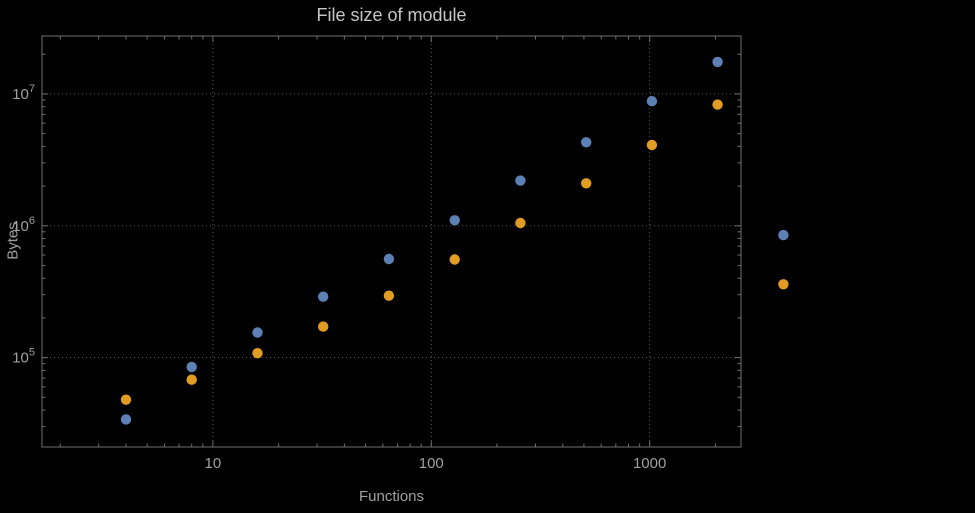 This screenshot has width=975, height=513. I want to click on y-tick-label: 10⁵, so click(23, 357).